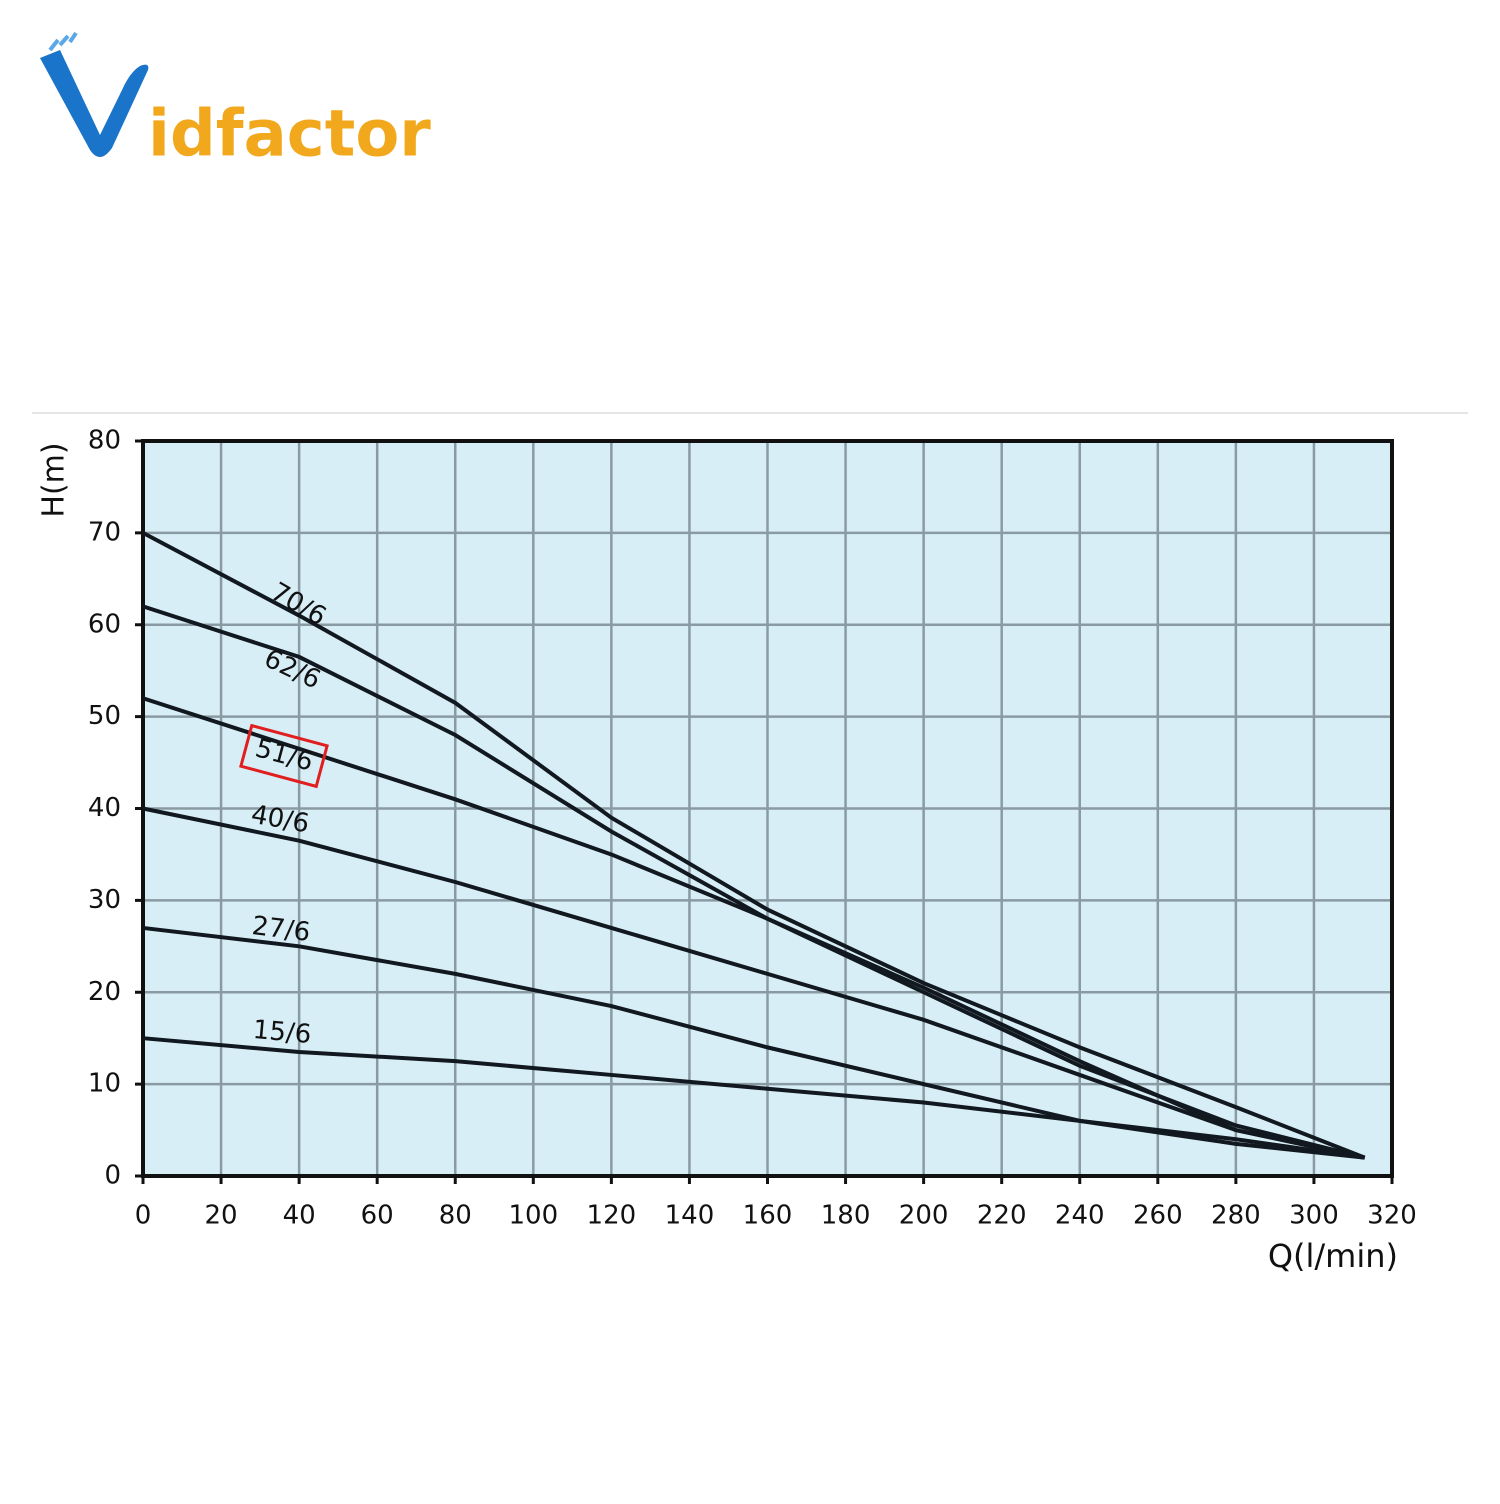  Describe the element at coordinates (1080, 1216) in the screenshot. I see `x-tick-label: 240` at that location.